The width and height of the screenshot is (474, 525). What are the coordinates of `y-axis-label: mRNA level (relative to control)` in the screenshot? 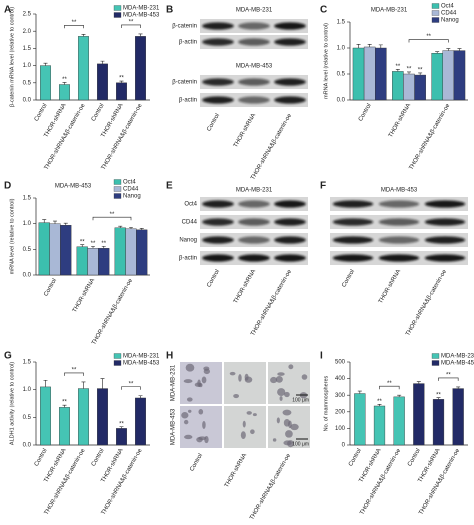 It's located at (326, 61).